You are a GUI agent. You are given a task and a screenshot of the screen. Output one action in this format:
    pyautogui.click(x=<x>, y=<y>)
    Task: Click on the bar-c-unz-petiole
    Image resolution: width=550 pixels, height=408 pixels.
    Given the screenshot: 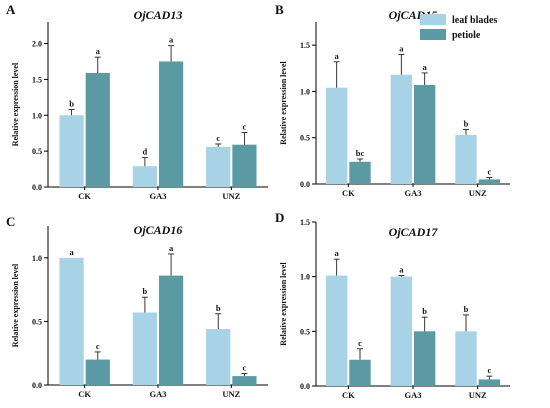 What is the action you would take?
    pyautogui.click(x=244, y=380)
    